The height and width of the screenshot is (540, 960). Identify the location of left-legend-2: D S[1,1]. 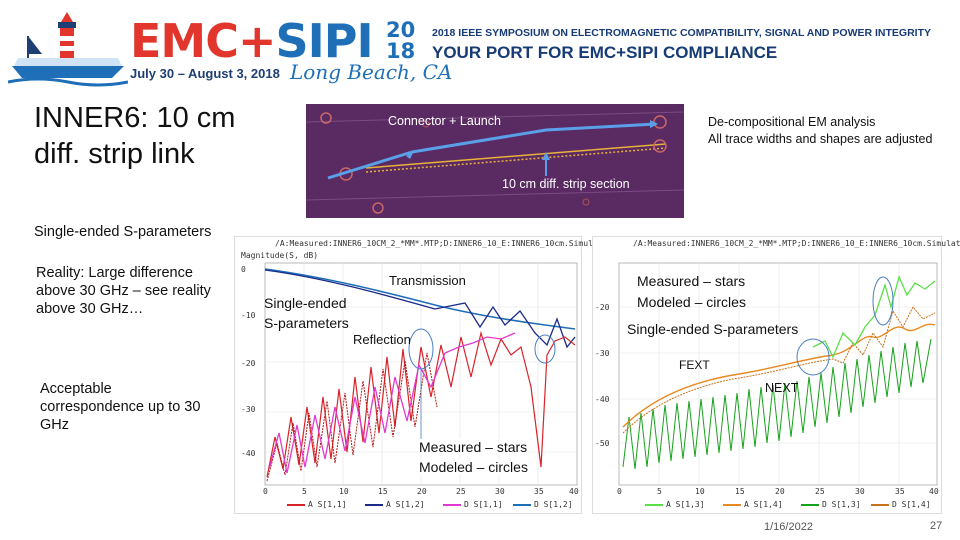
(483, 504).